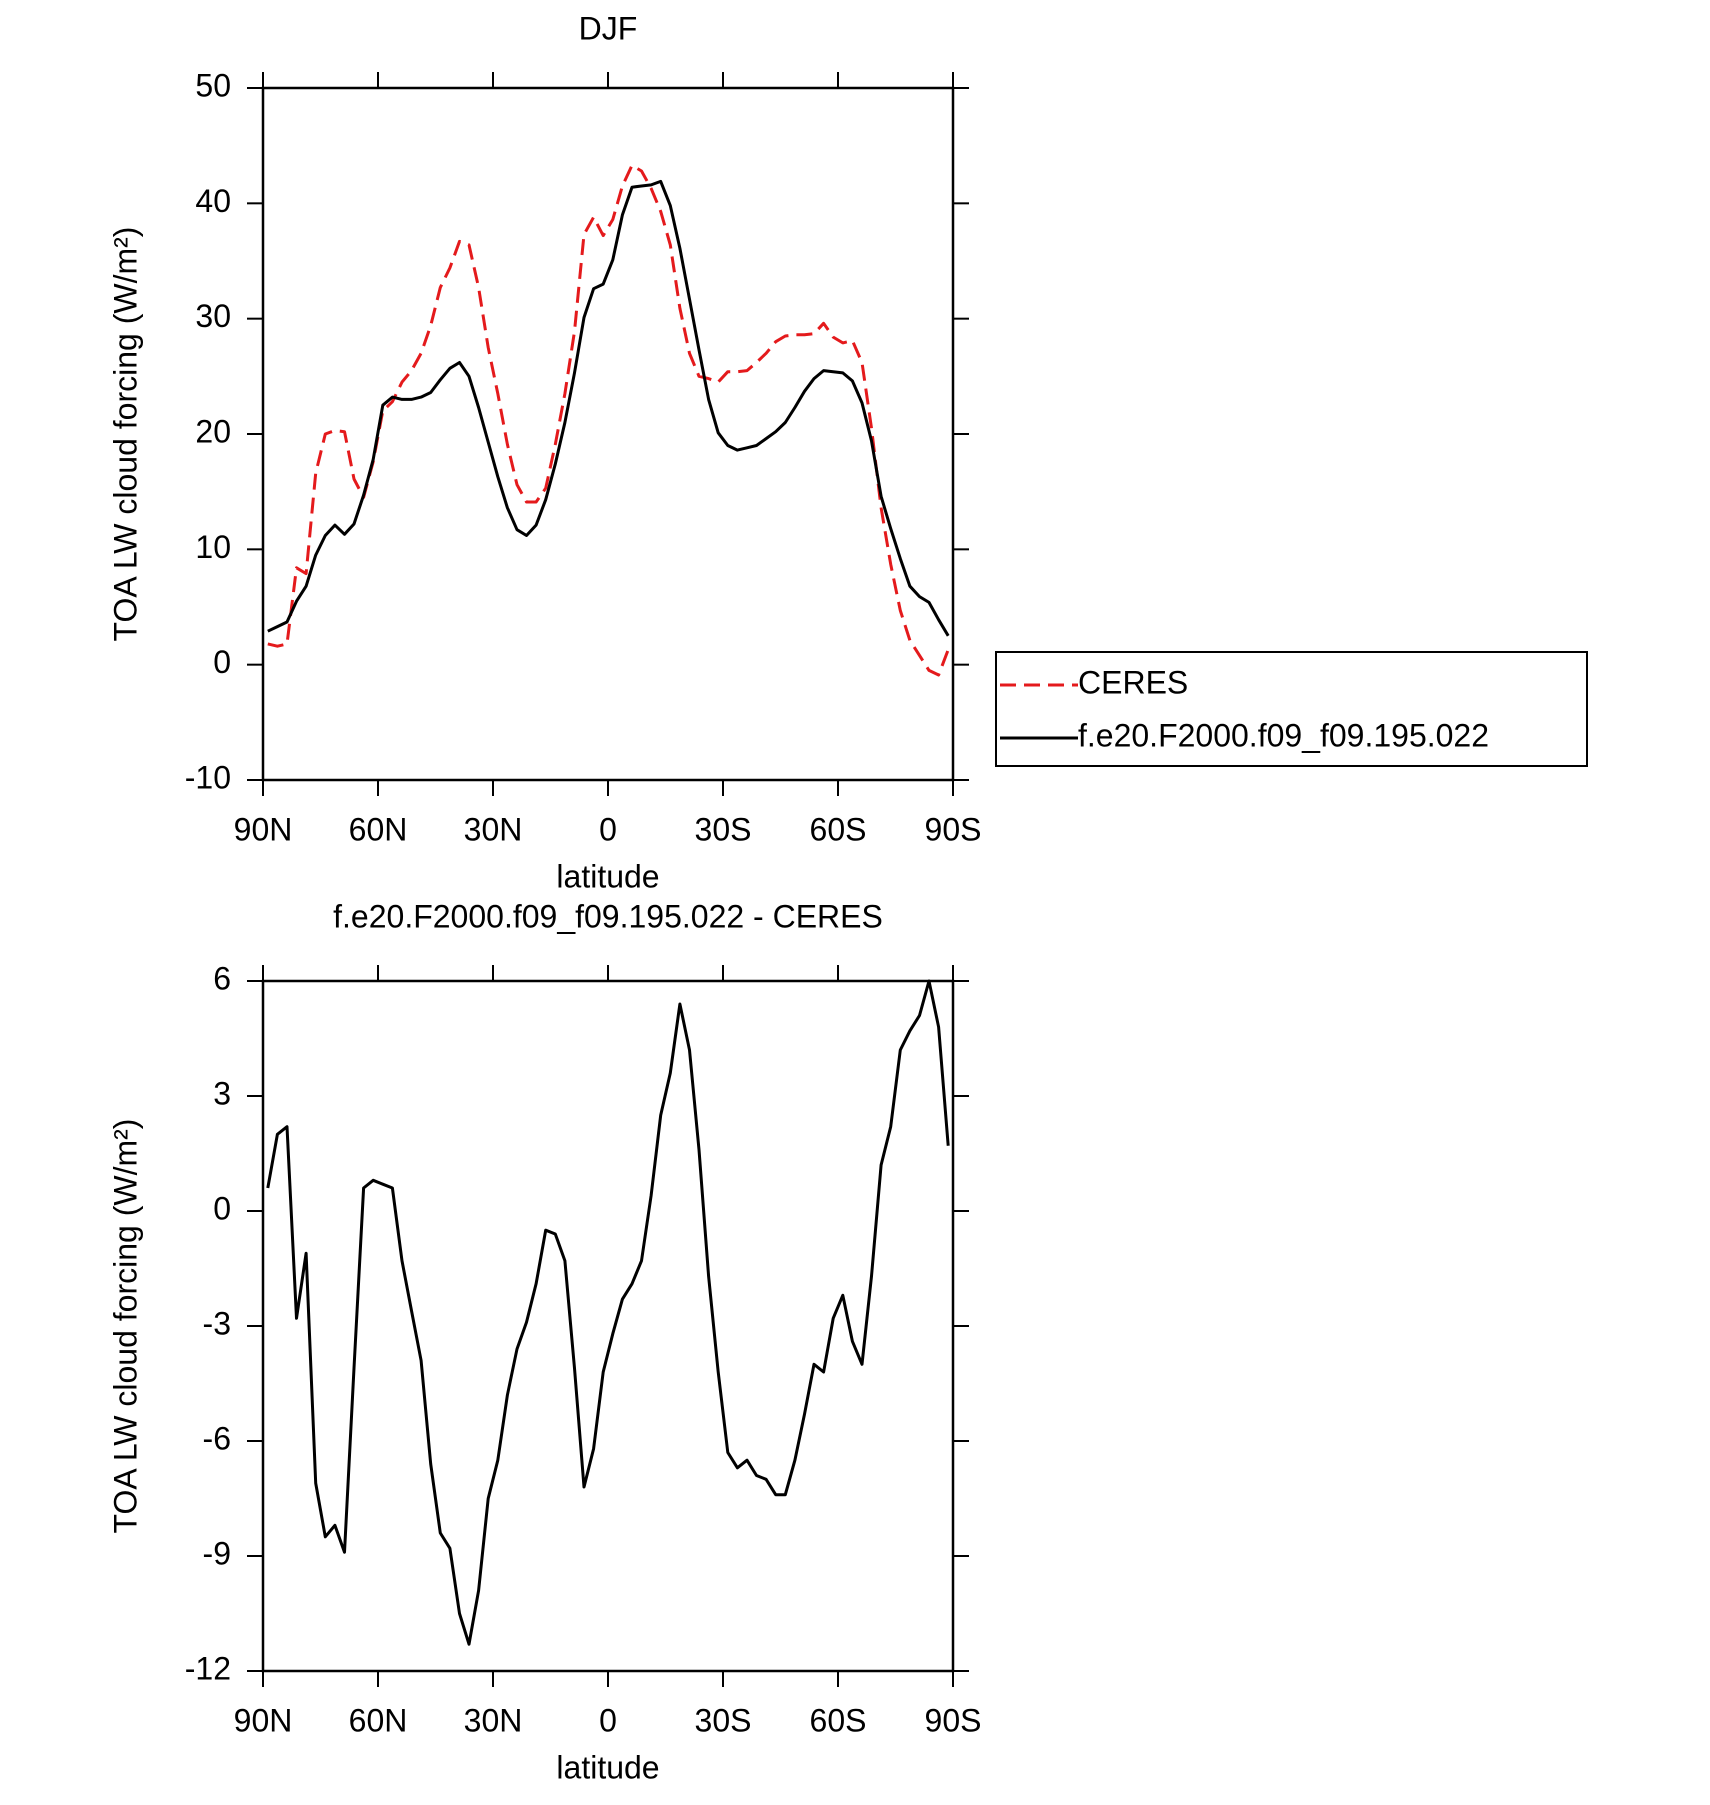 This screenshot has height=1805, width=1710. I want to click on y-tick-label: 50, so click(213, 85).